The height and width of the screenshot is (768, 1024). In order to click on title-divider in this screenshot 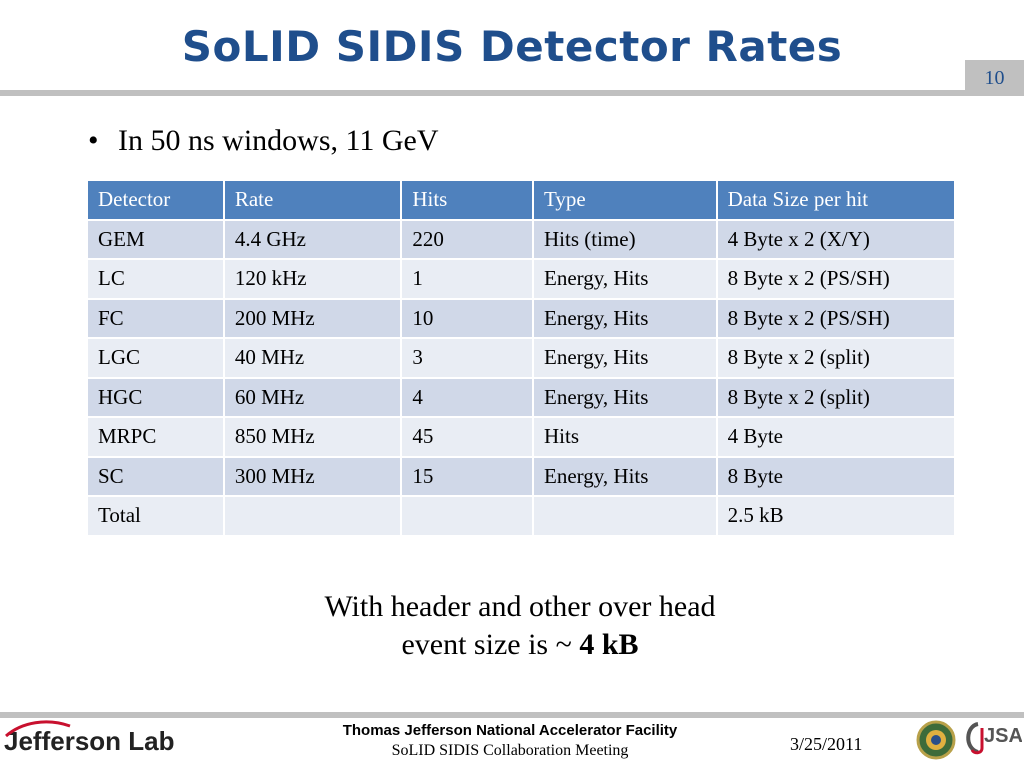, I will do `click(482, 93)`.